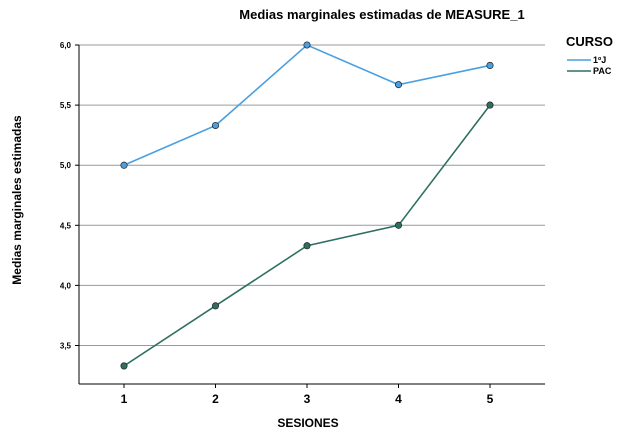 This screenshot has width=619, height=436. I want to click on y-ticks: 3,5 4,0 4,5 5,0 5,5 6,0, so click(69, 196).